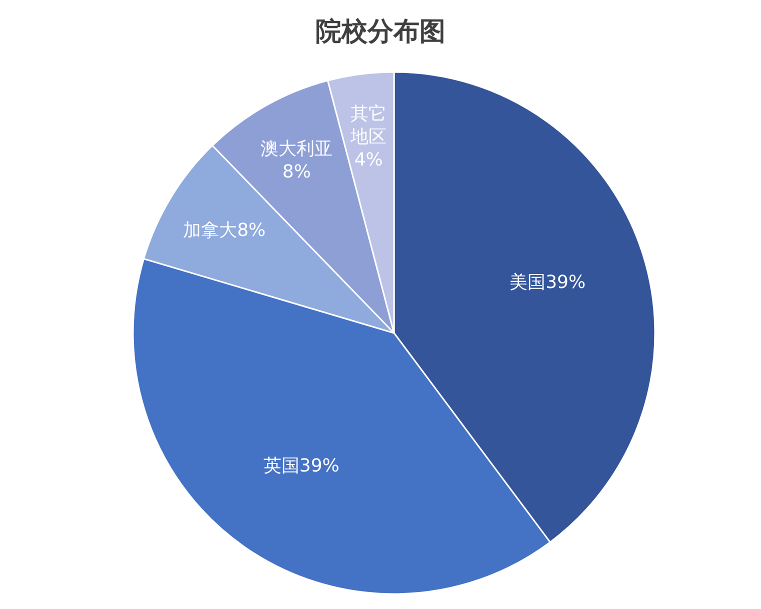 This screenshot has height=609, width=761. Describe the element at coordinates (368, 125) in the screenshot. I see `slice-label: 其它地区` at that location.